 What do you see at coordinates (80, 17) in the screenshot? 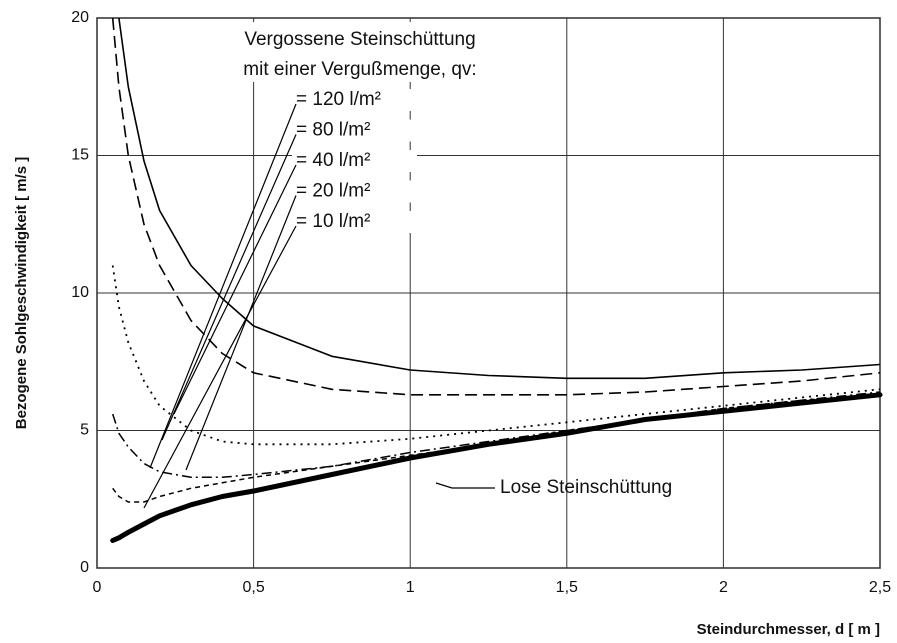
I see `y-tick-label: 20` at bounding box center [80, 17].